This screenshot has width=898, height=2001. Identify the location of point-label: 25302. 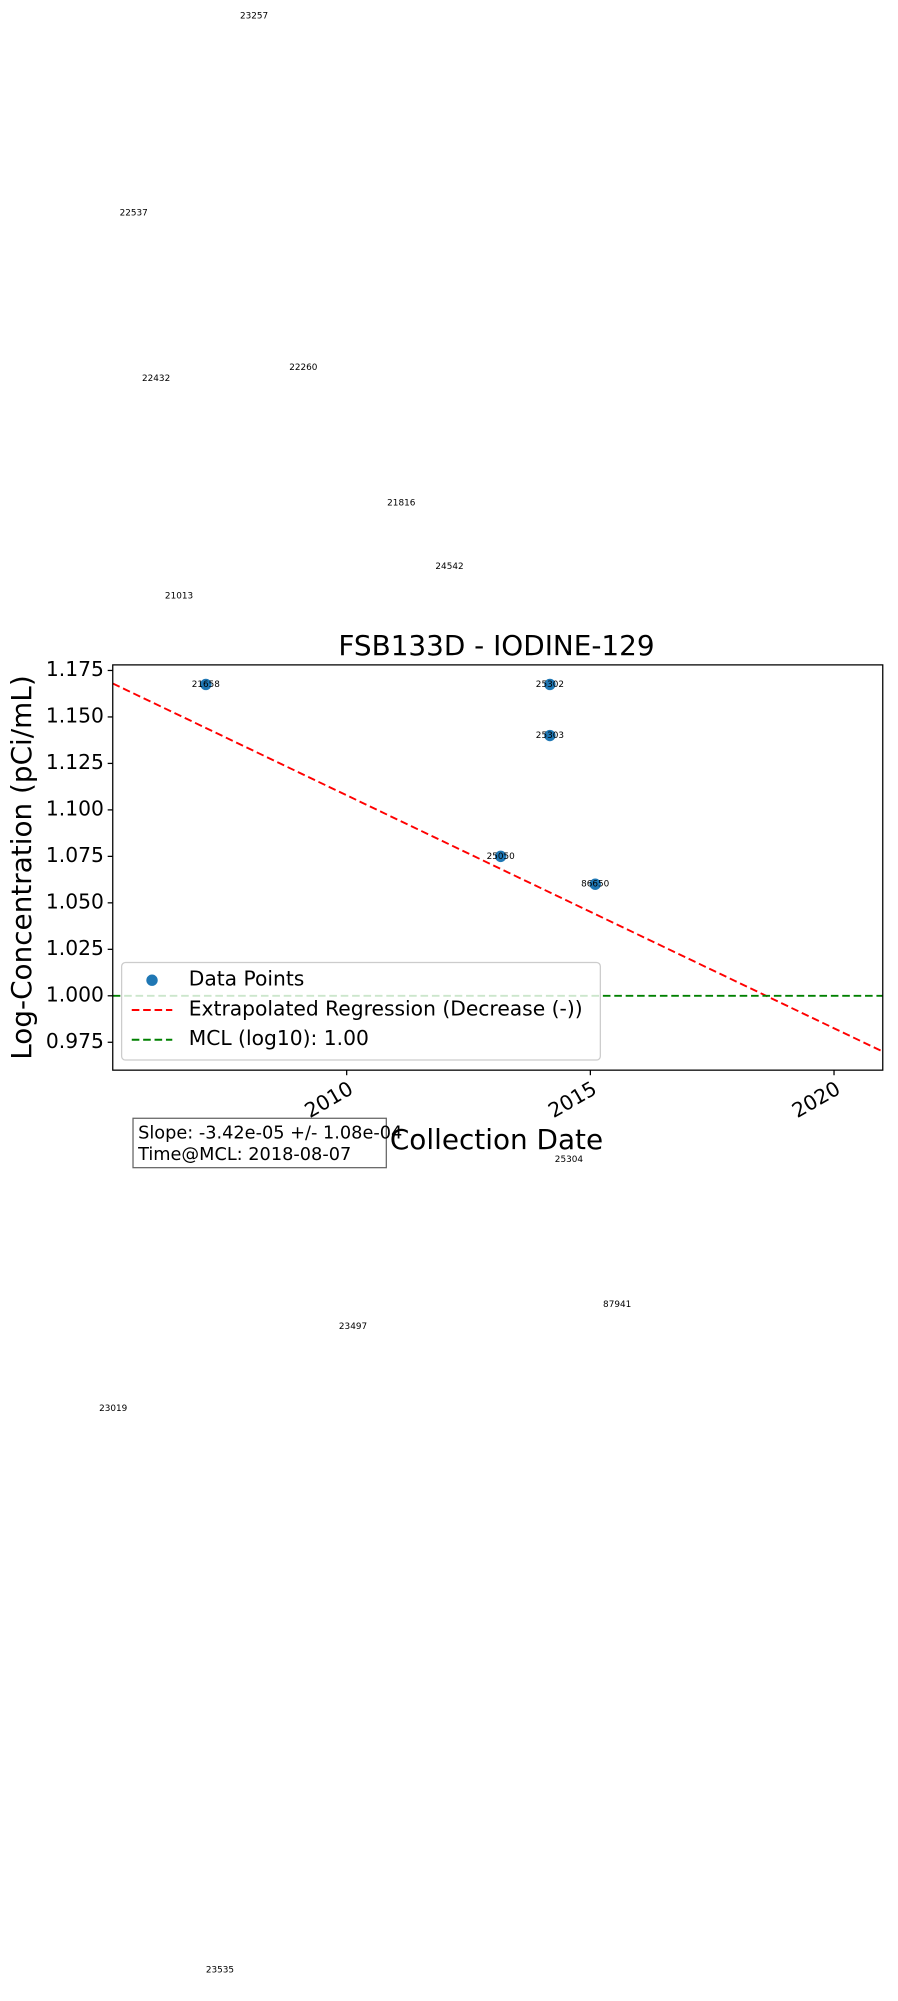
(550, 685).